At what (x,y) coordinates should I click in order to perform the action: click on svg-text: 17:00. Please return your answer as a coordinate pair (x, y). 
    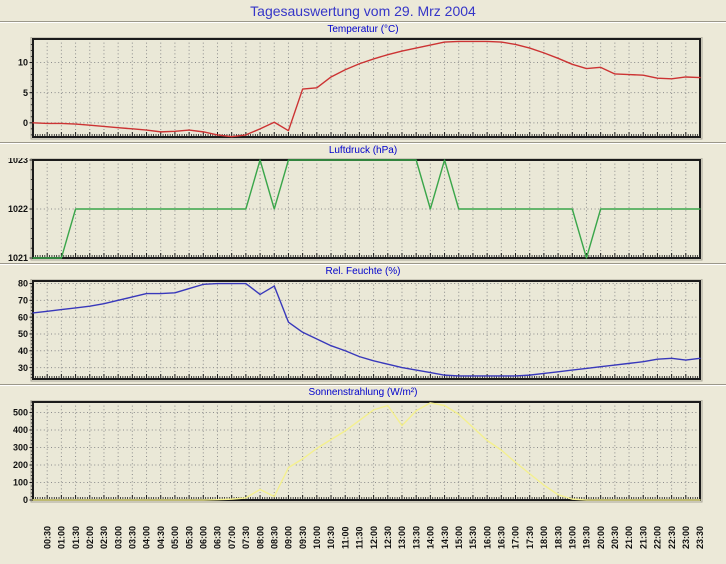
    Looking at the image, I should click on (516, 537).